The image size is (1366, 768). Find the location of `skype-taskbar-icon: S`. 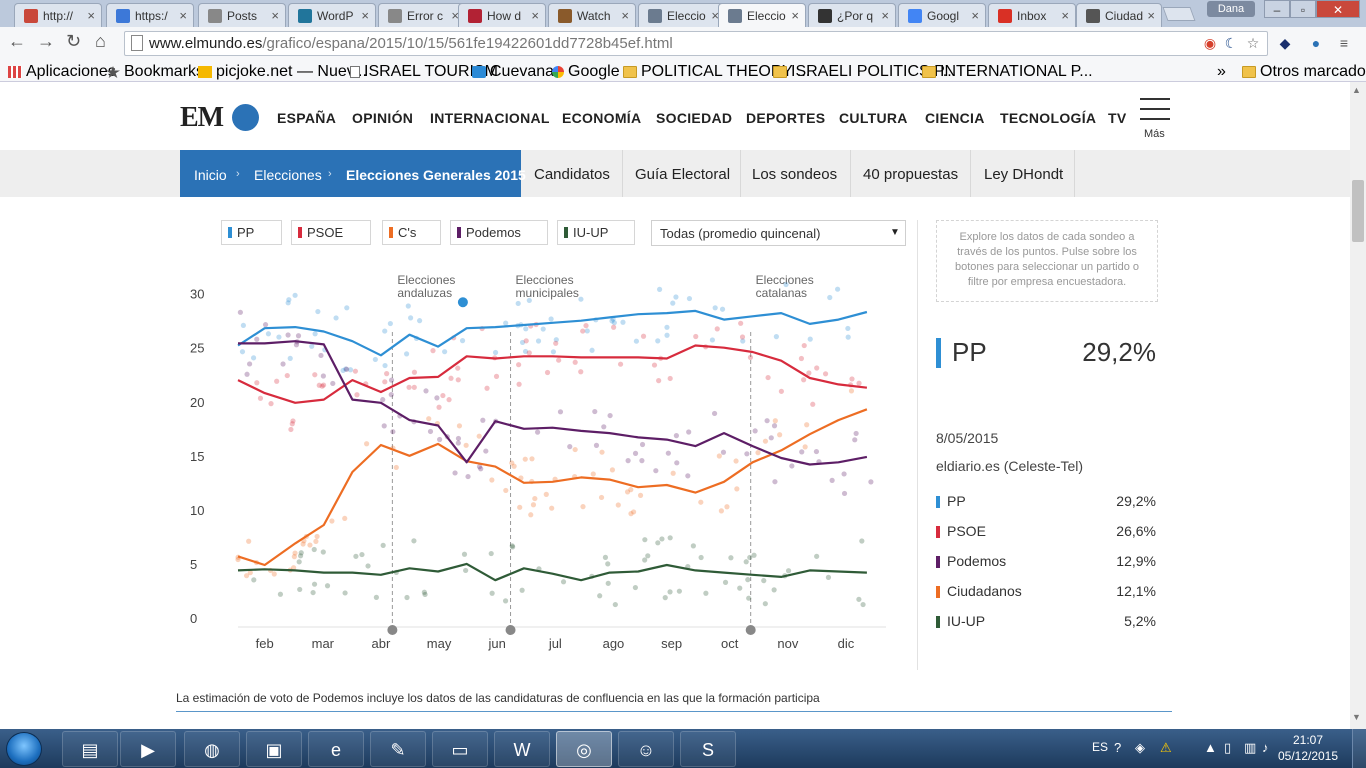

skype-taskbar-icon: S is located at coordinates (708, 749).